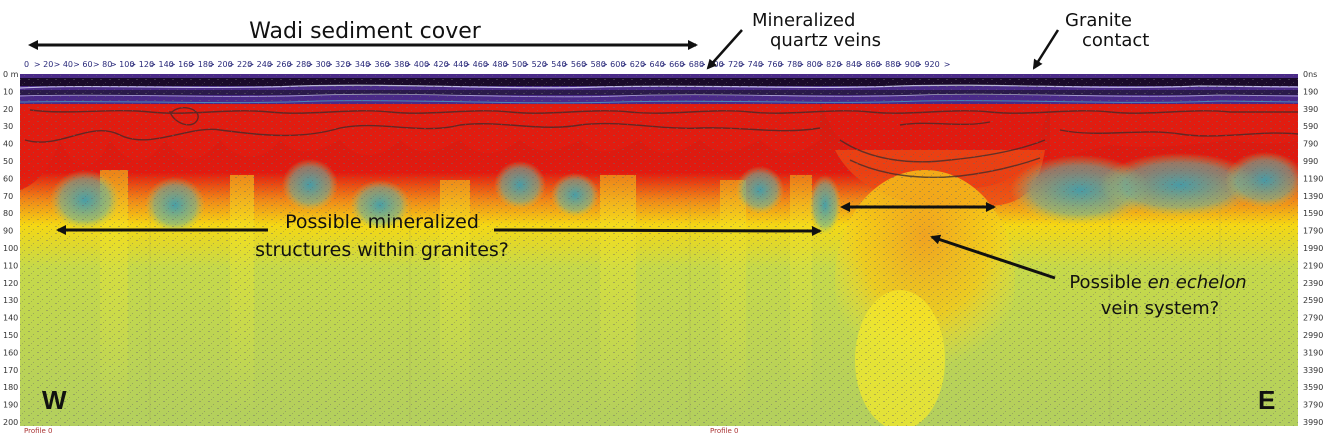 This screenshot has width=1330, height=440. What do you see at coordinates (1098, 20) in the screenshot?
I see `annotation-granite-line1: Granite` at bounding box center [1098, 20].